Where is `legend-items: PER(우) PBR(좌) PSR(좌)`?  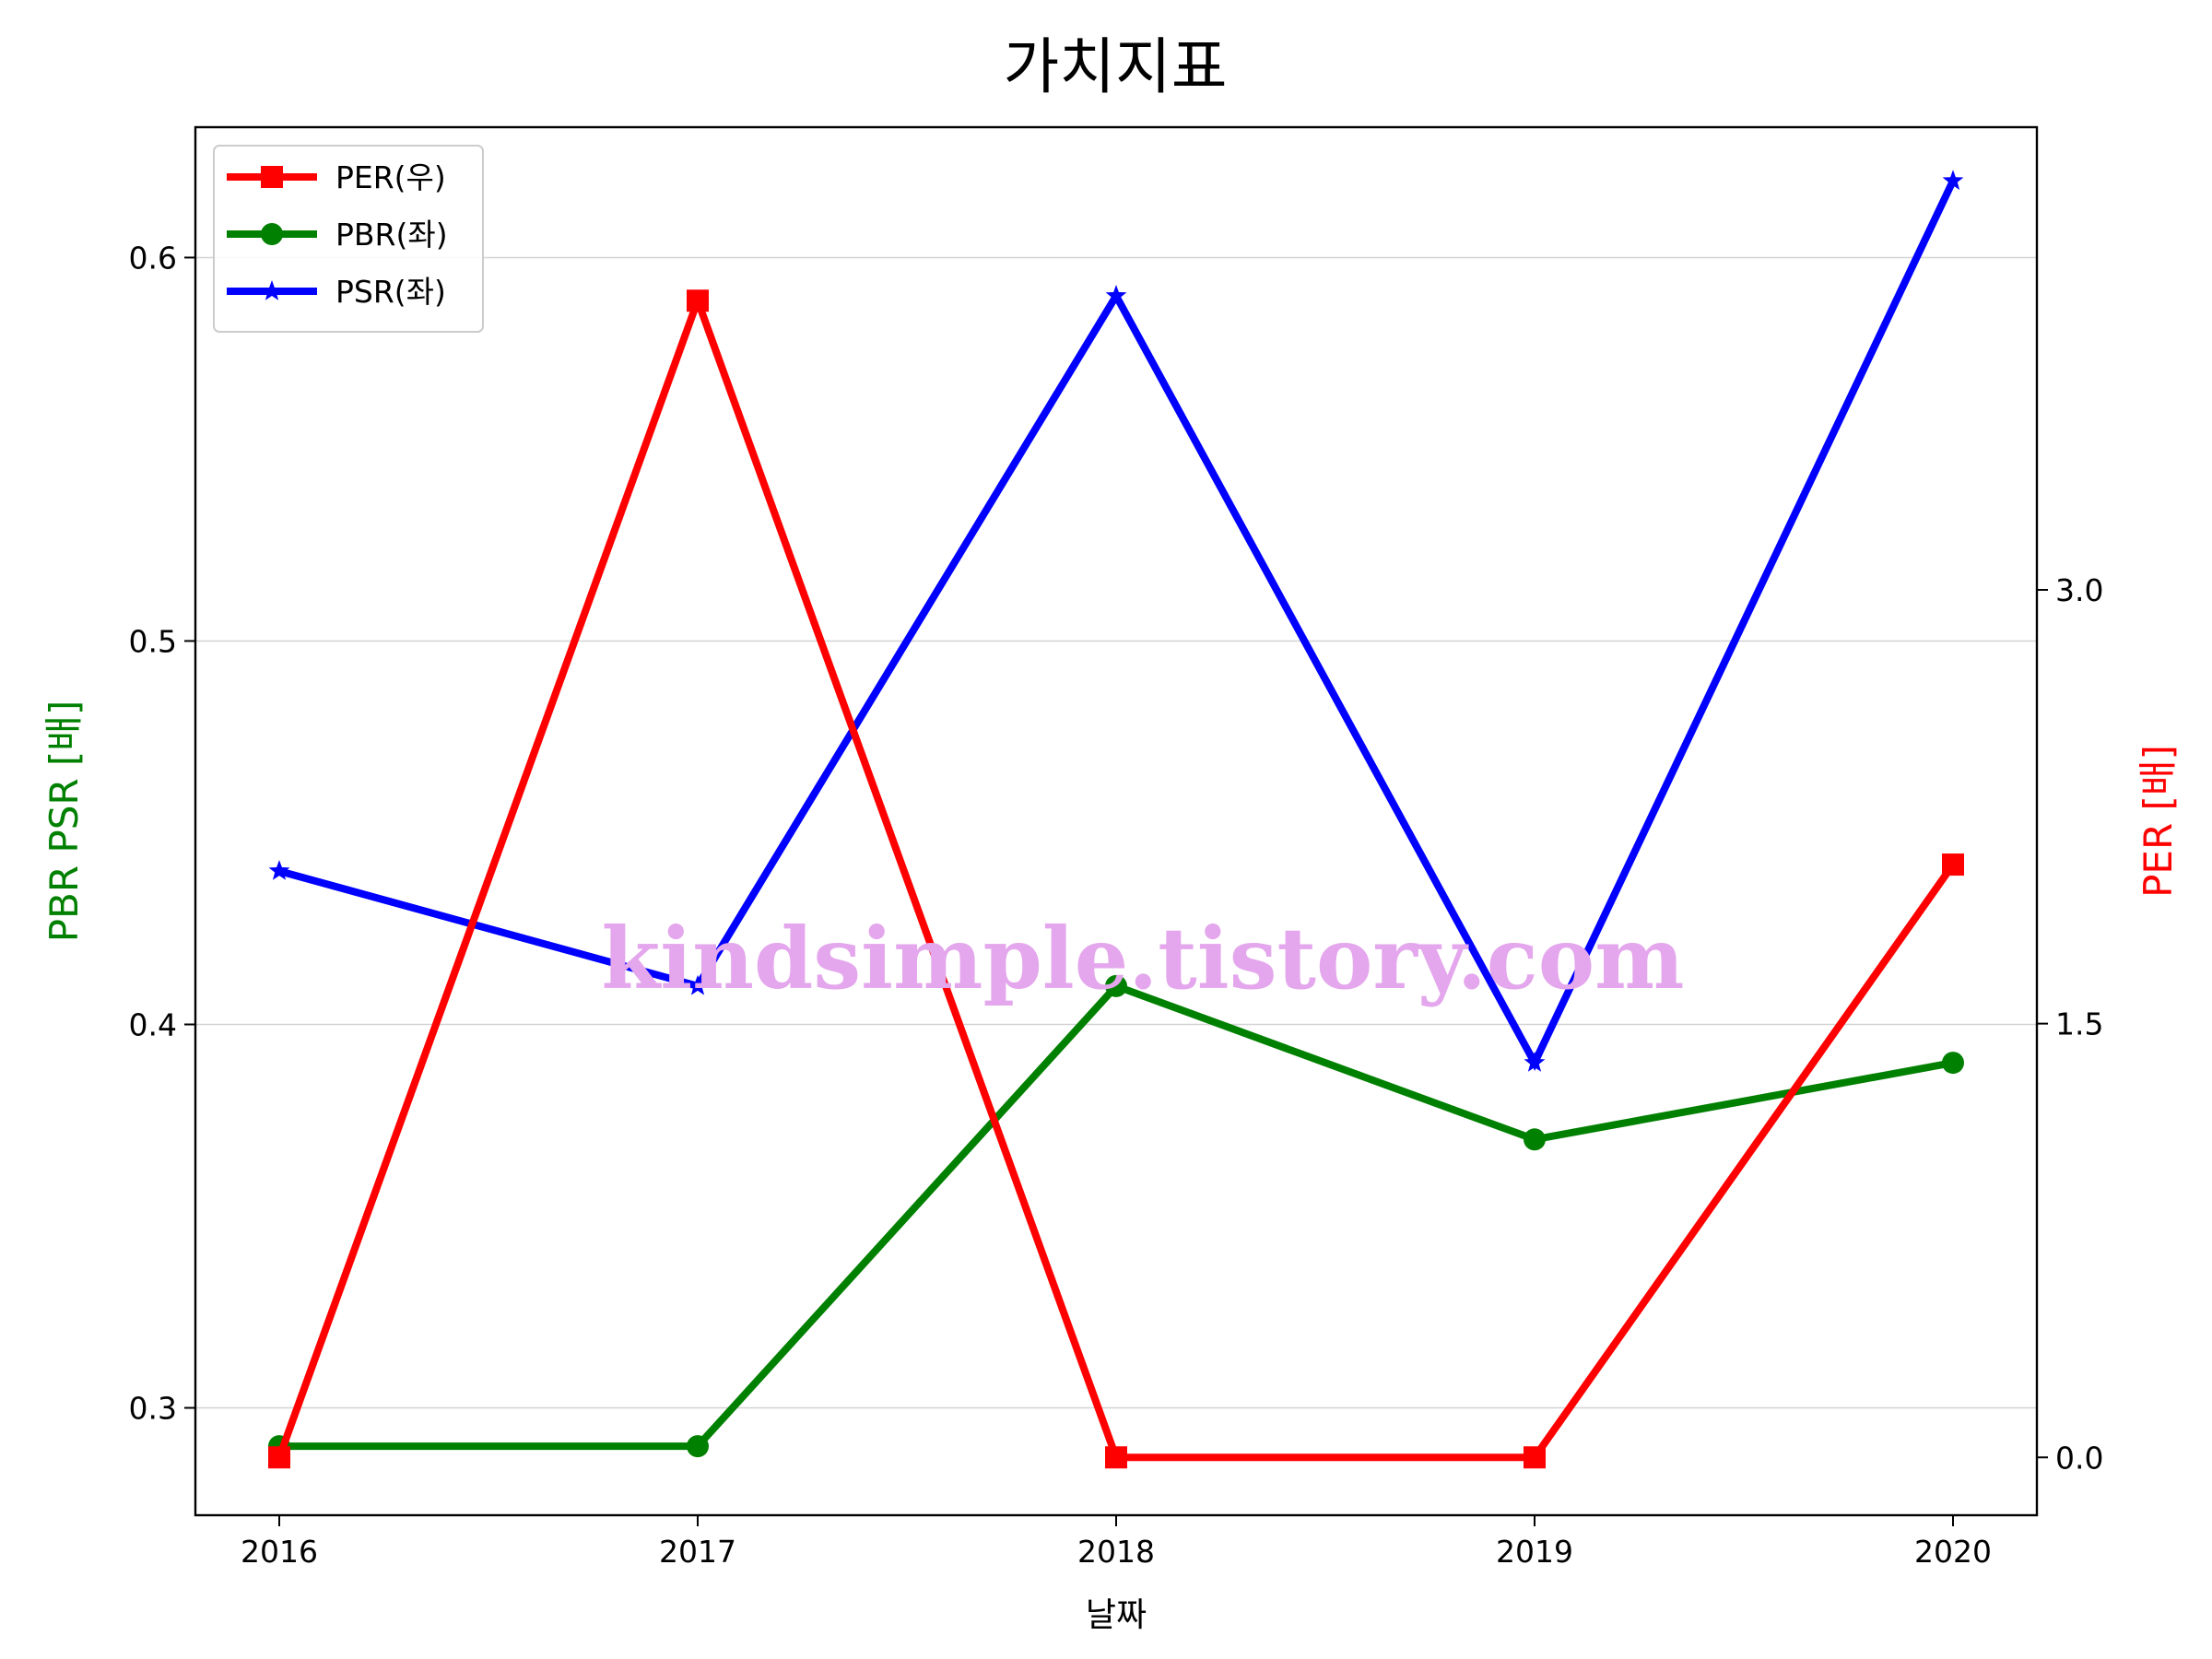
legend-items: PER(우) PBR(좌) PSR(좌) is located at coordinates (337, 234).